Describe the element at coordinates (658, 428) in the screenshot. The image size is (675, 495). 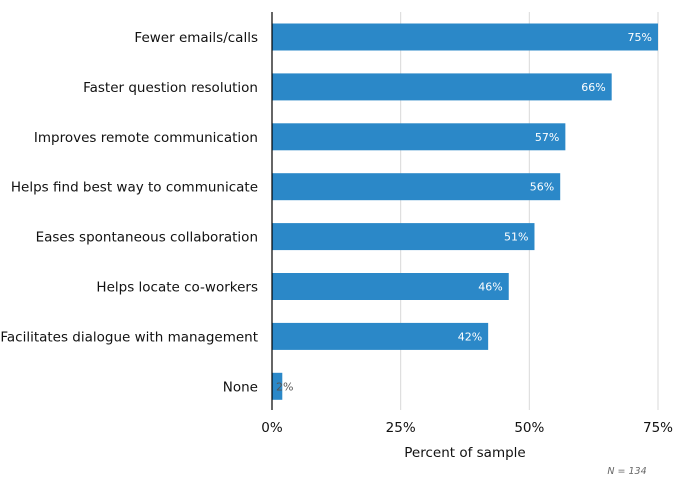
I see `x-tick-label: 75%` at that location.